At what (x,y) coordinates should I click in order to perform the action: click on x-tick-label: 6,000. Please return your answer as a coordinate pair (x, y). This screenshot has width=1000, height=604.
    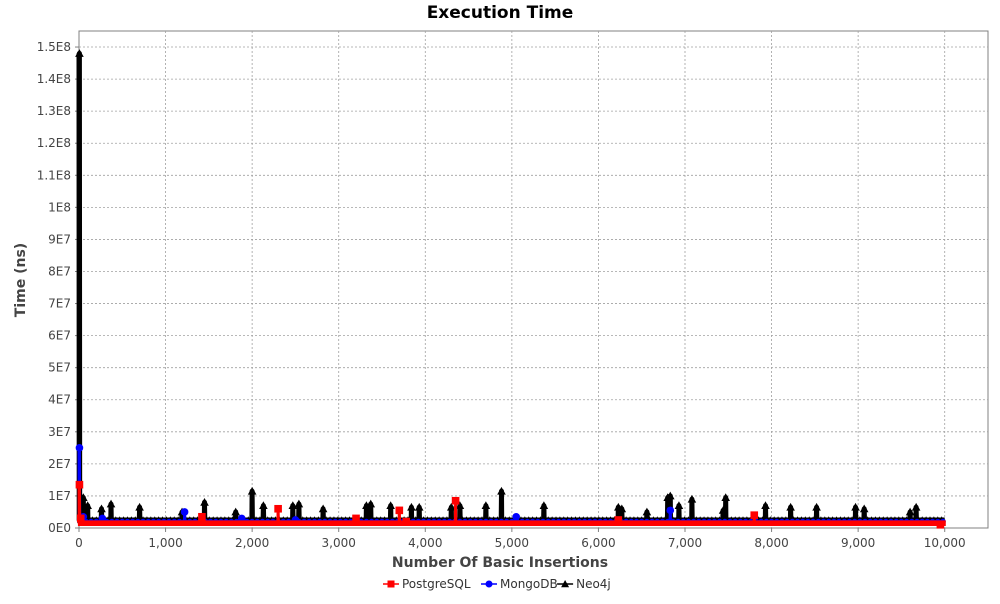
    Looking at the image, I should click on (598, 543).